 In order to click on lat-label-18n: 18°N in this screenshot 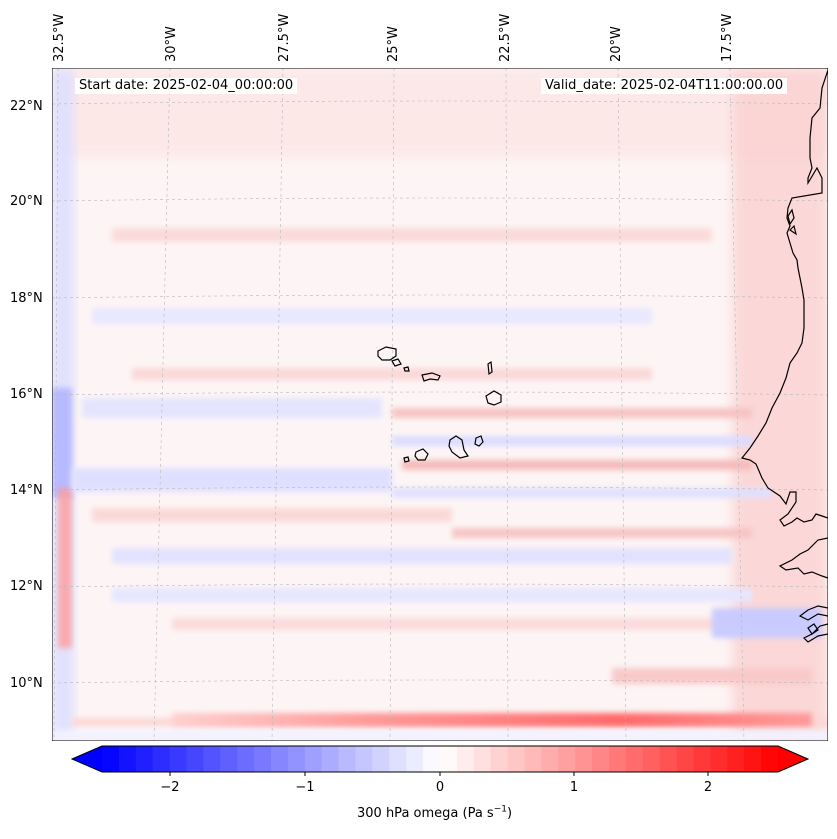, I will do `click(26, 298)`.